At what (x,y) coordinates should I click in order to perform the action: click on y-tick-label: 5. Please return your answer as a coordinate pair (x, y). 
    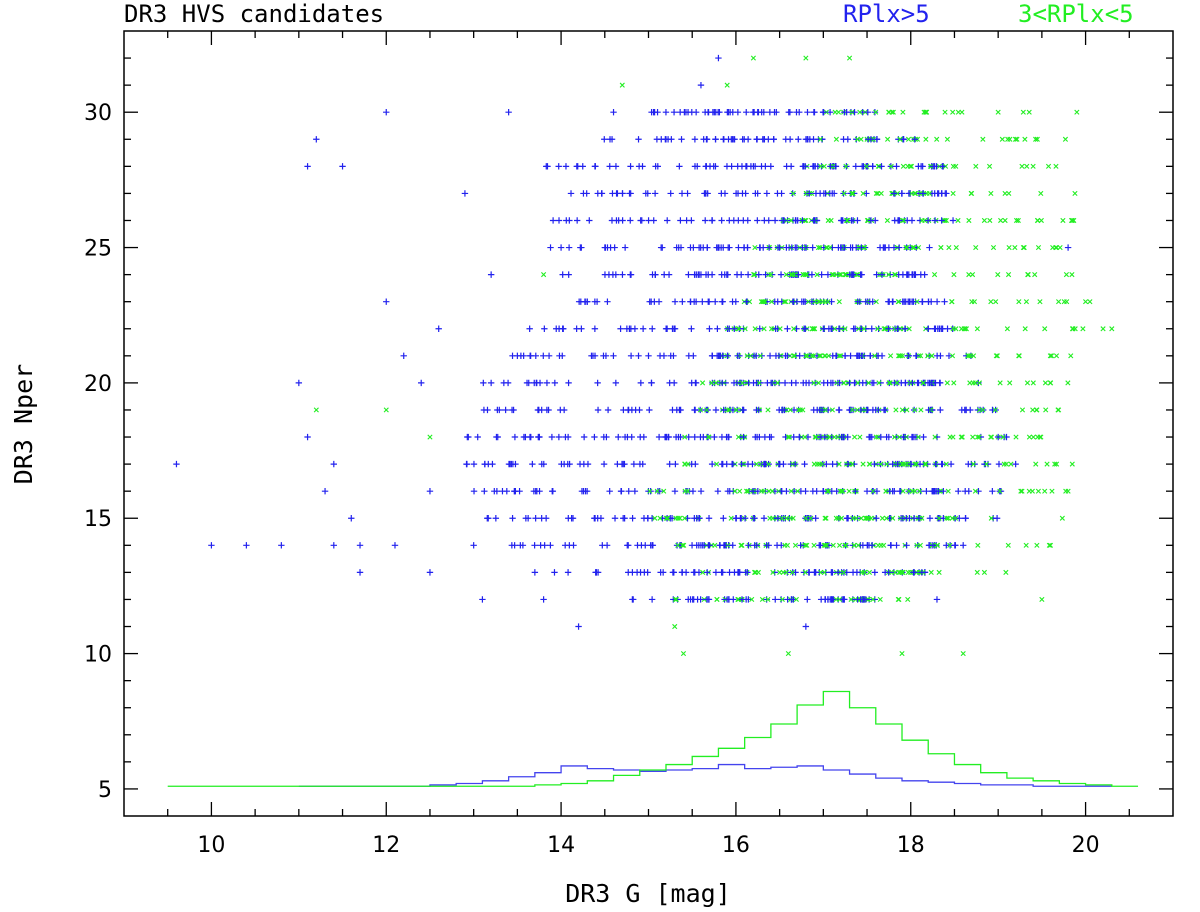
    Looking at the image, I should click on (105, 790).